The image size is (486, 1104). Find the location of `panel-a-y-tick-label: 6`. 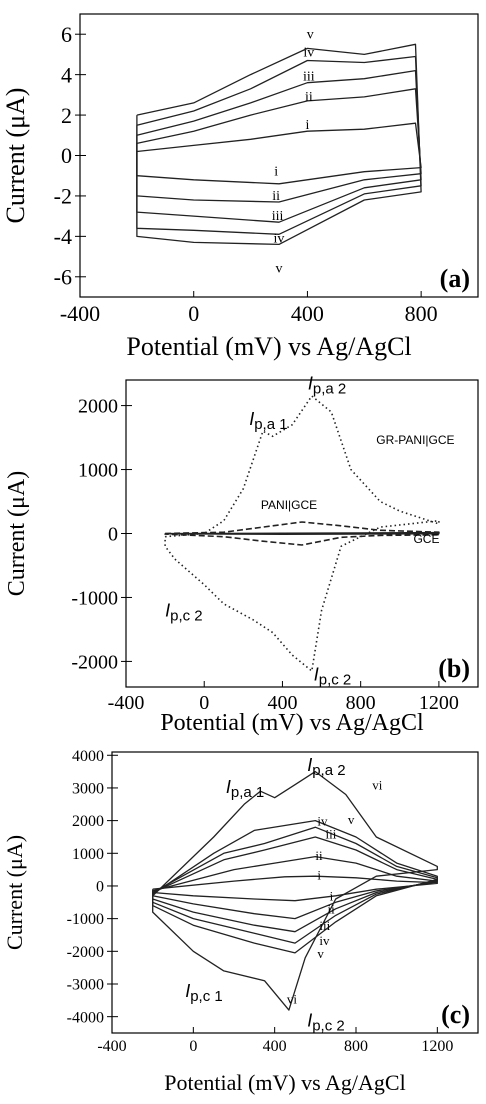

panel-a-y-tick-label: 6 is located at coordinates (66, 34).